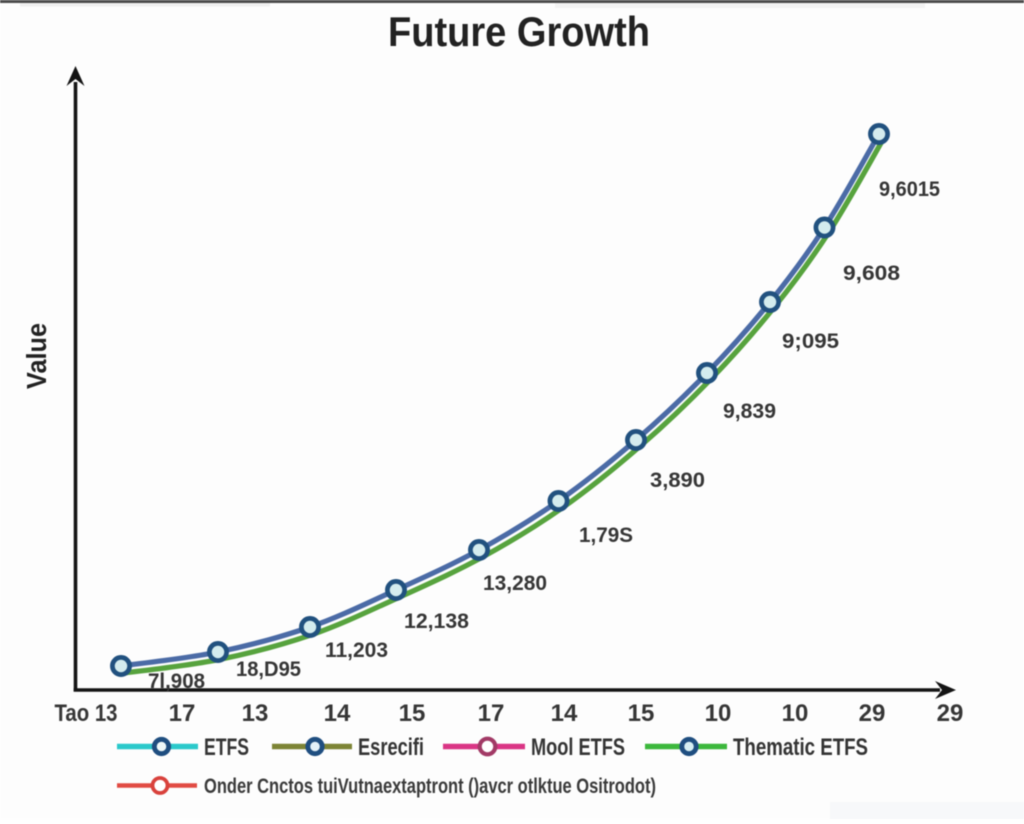 The width and height of the screenshot is (1024, 824). What do you see at coordinates (86, 713) in the screenshot?
I see `svg-text: Tao 13` at bounding box center [86, 713].